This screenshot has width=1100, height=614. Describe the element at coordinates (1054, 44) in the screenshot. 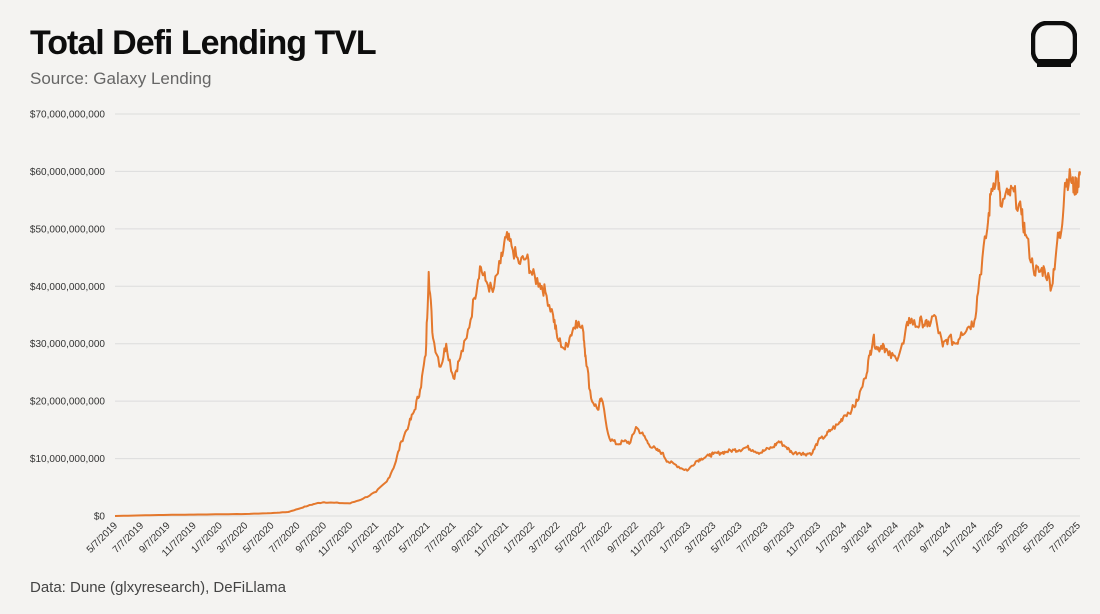

I see `galaxy-logo-icon` at that location.